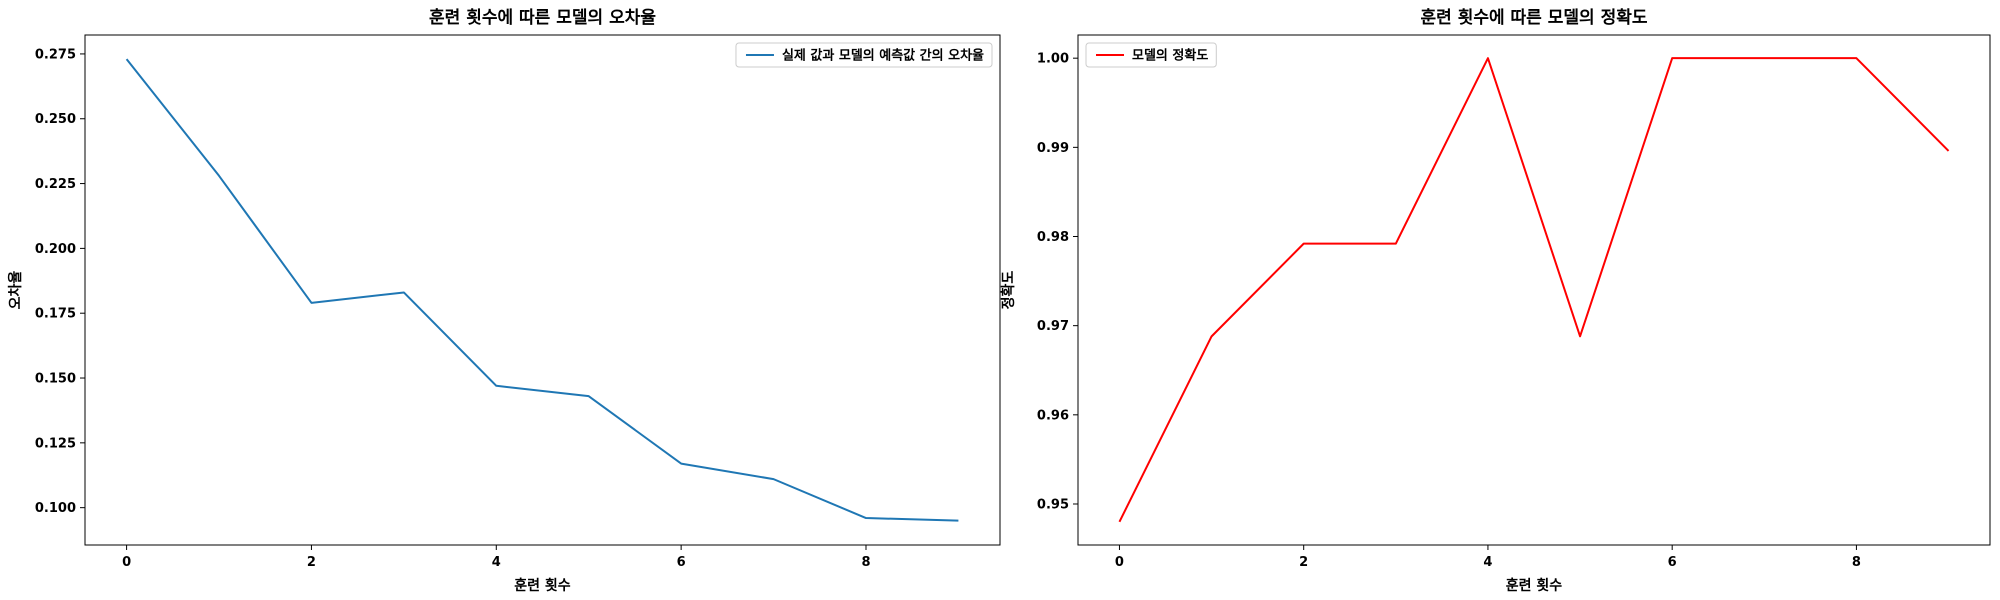  What do you see at coordinates (55, 54) in the screenshot?
I see `y-tick-label: 0.275` at bounding box center [55, 54].